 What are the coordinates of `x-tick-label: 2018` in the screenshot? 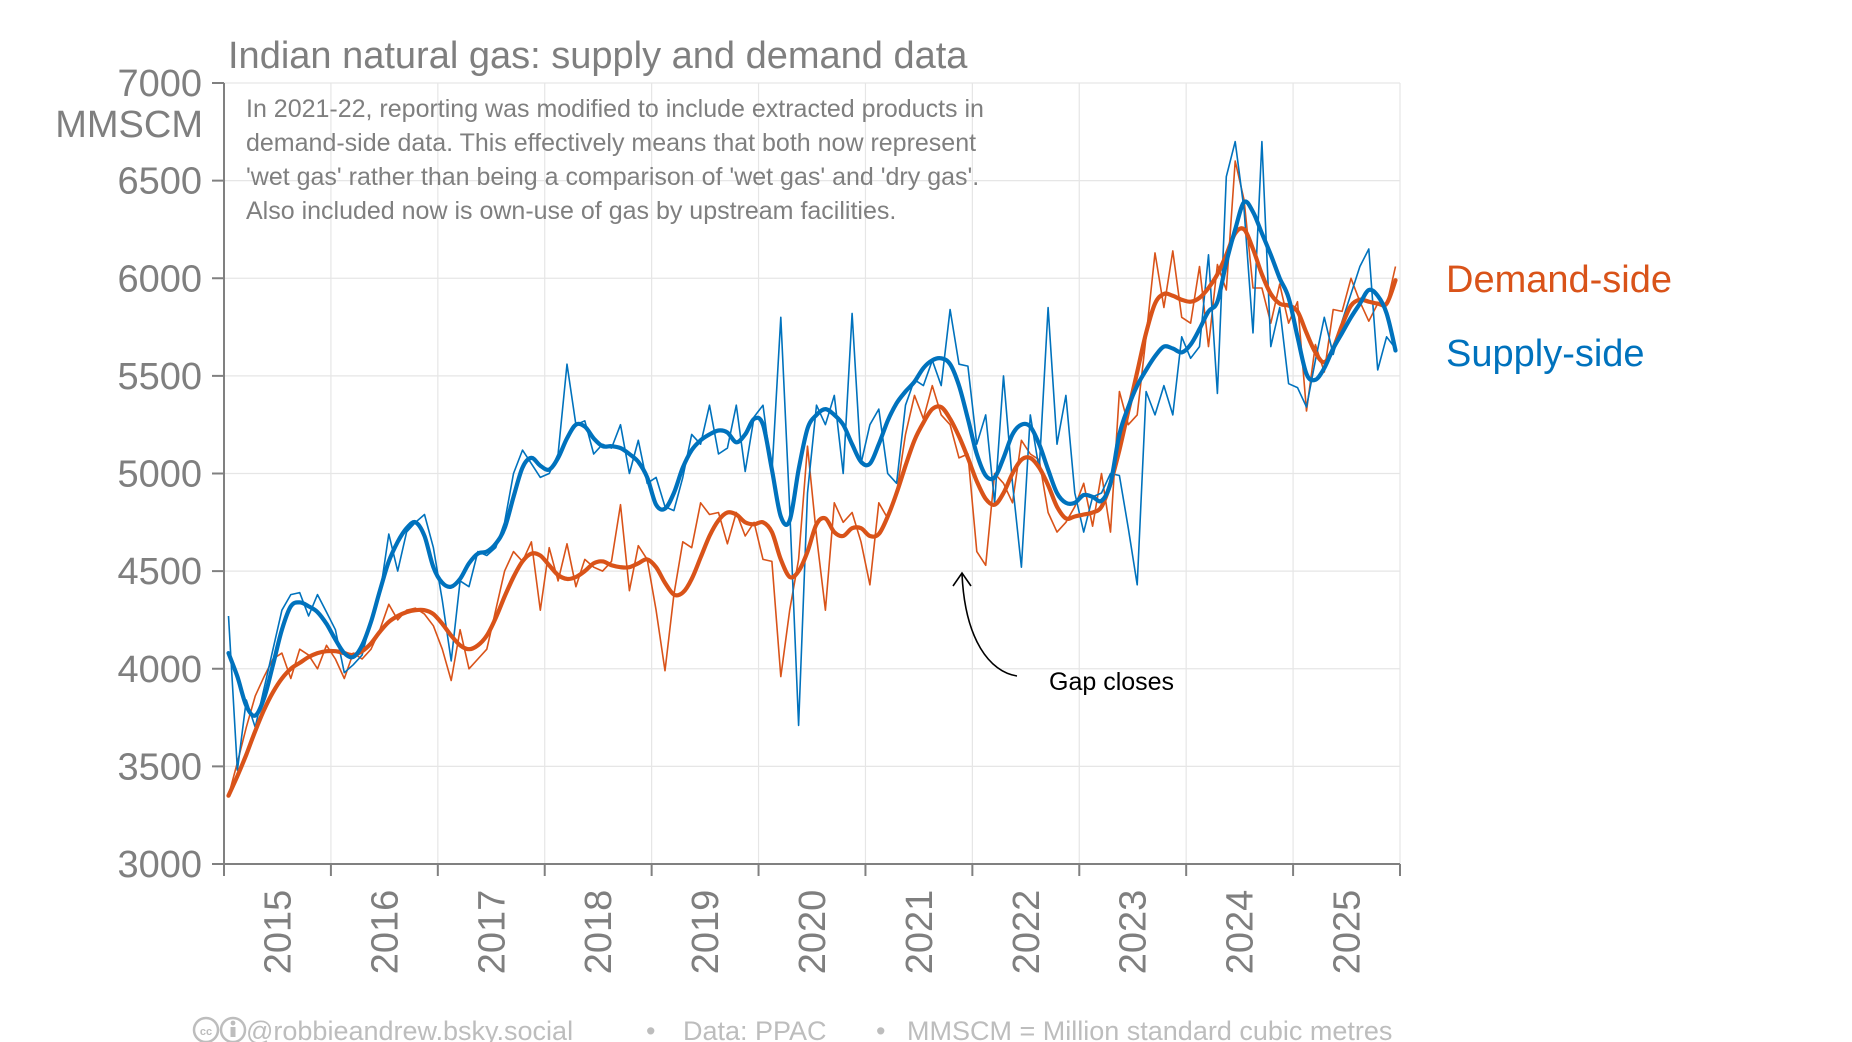 It's located at (599, 932).